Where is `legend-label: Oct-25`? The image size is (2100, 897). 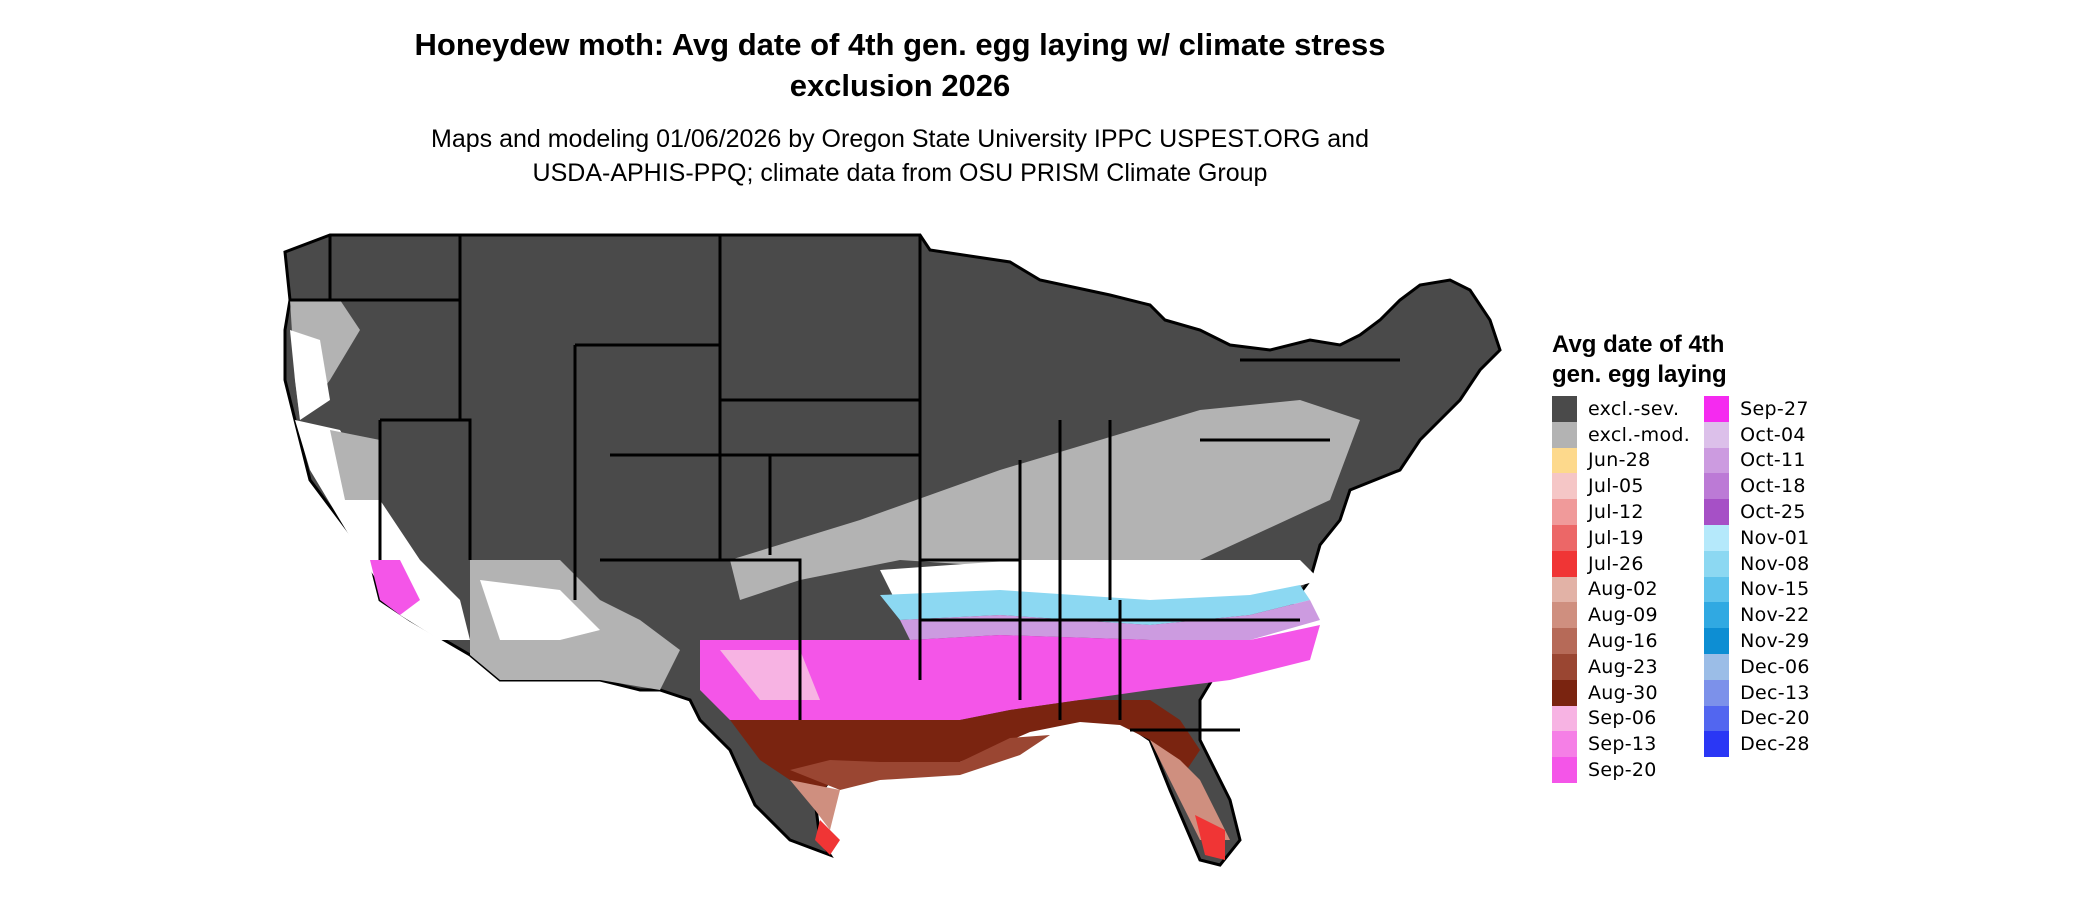
legend-label: Oct-25 is located at coordinates (1773, 512).